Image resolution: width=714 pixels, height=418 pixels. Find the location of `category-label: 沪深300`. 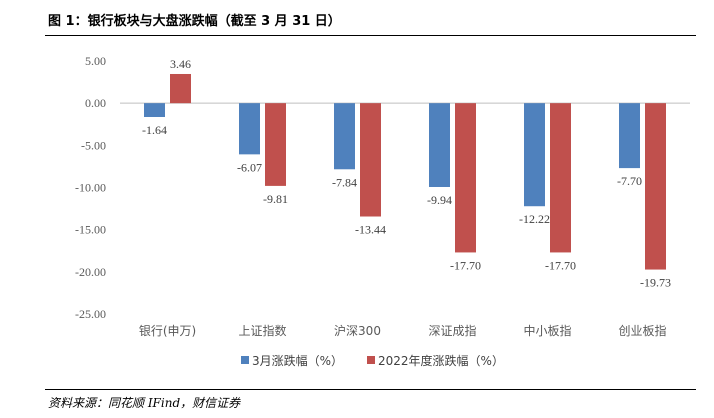

category-label: 沪深300 is located at coordinates (357, 331).